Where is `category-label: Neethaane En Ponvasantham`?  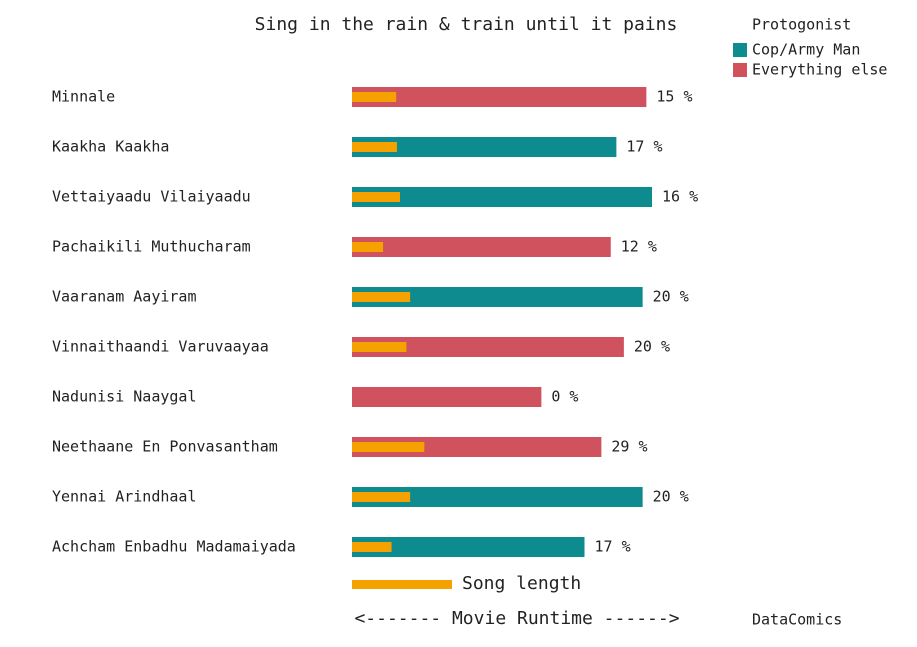
category-label: Neethaane En Ponvasantham is located at coordinates (165, 447).